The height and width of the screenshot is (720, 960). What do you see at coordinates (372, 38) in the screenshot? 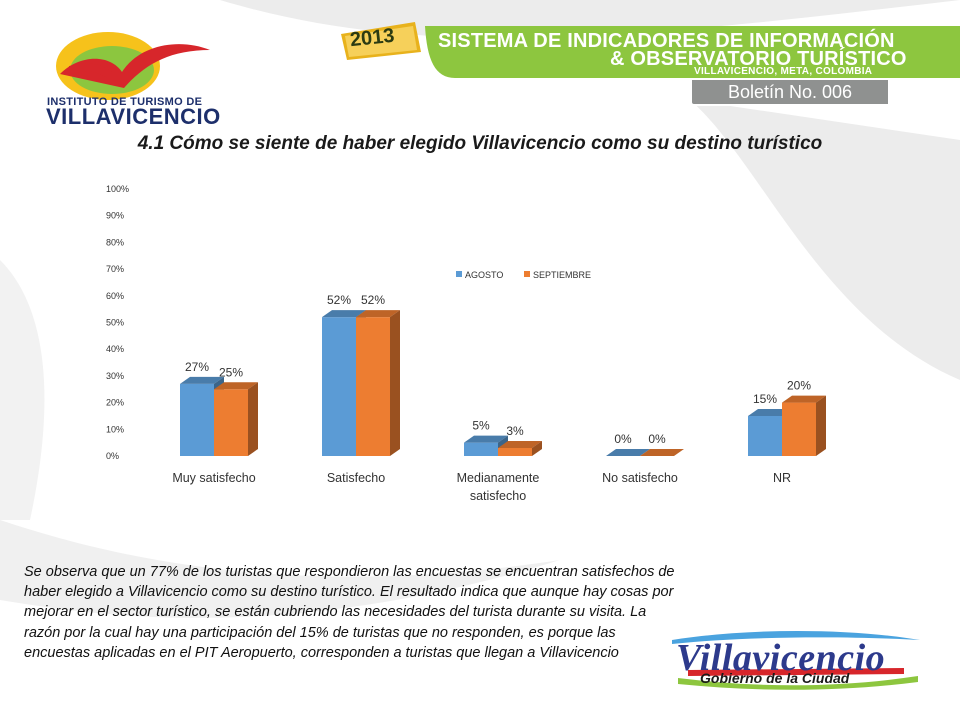
I see `year-badge: 2013` at bounding box center [372, 38].